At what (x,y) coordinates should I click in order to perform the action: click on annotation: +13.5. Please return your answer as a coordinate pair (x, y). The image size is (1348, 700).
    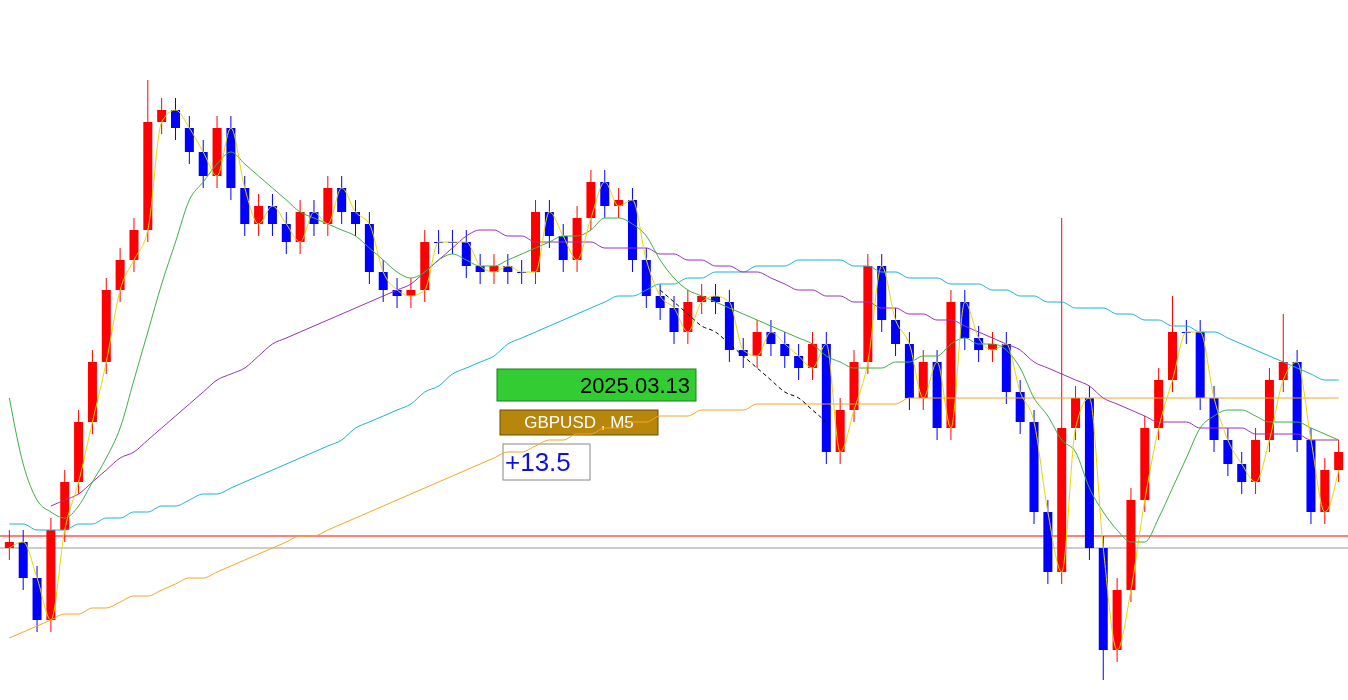
    Looking at the image, I should click on (538, 462).